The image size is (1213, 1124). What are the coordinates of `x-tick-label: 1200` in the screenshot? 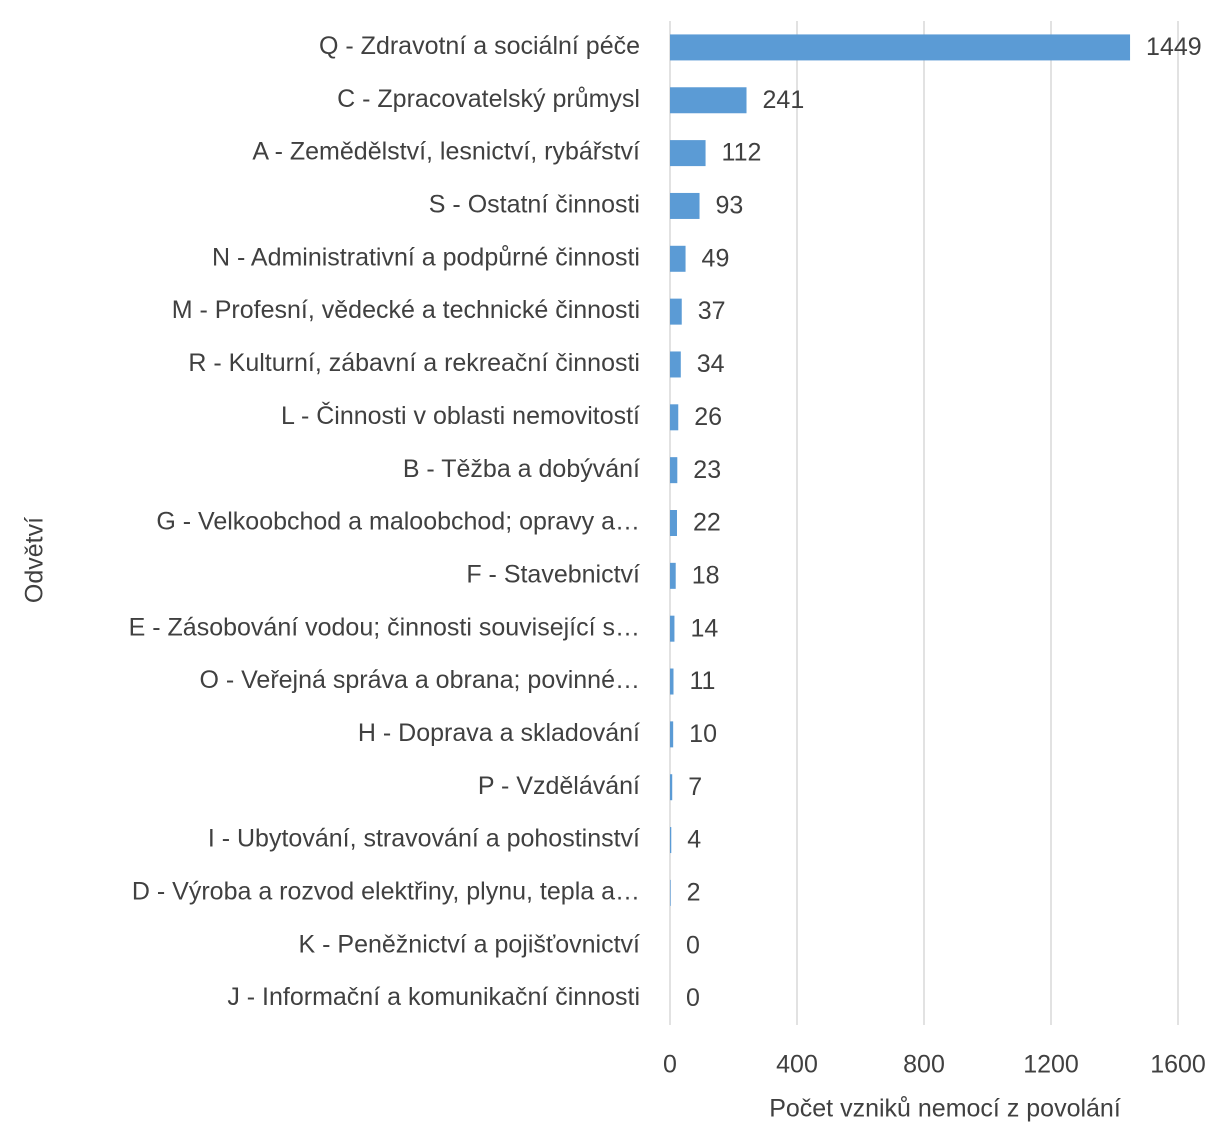 It's located at (1051, 1065).